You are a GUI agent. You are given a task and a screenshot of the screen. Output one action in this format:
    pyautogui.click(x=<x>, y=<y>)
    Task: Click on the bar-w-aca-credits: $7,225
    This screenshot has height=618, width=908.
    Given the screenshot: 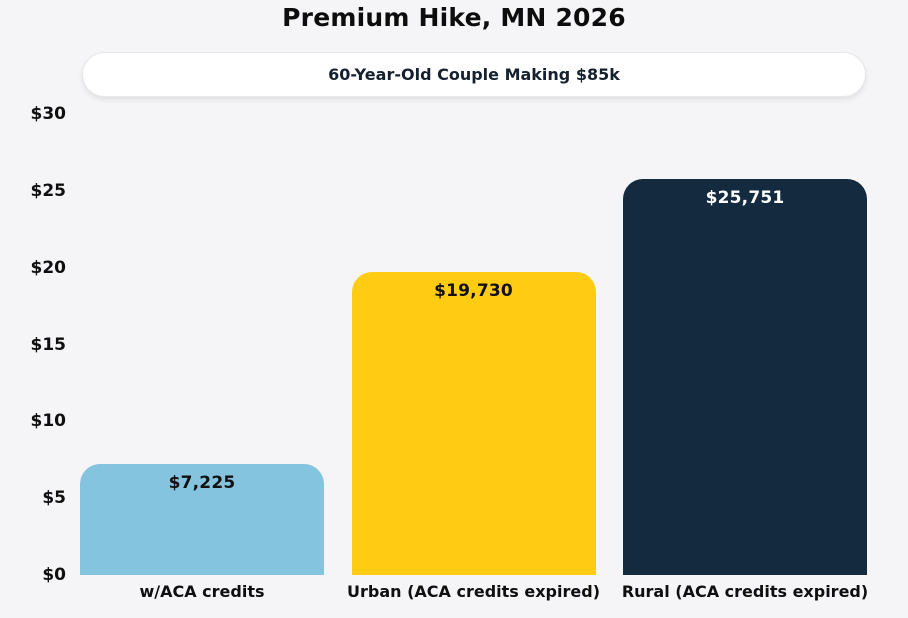 What is the action you would take?
    pyautogui.click(x=202, y=519)
    